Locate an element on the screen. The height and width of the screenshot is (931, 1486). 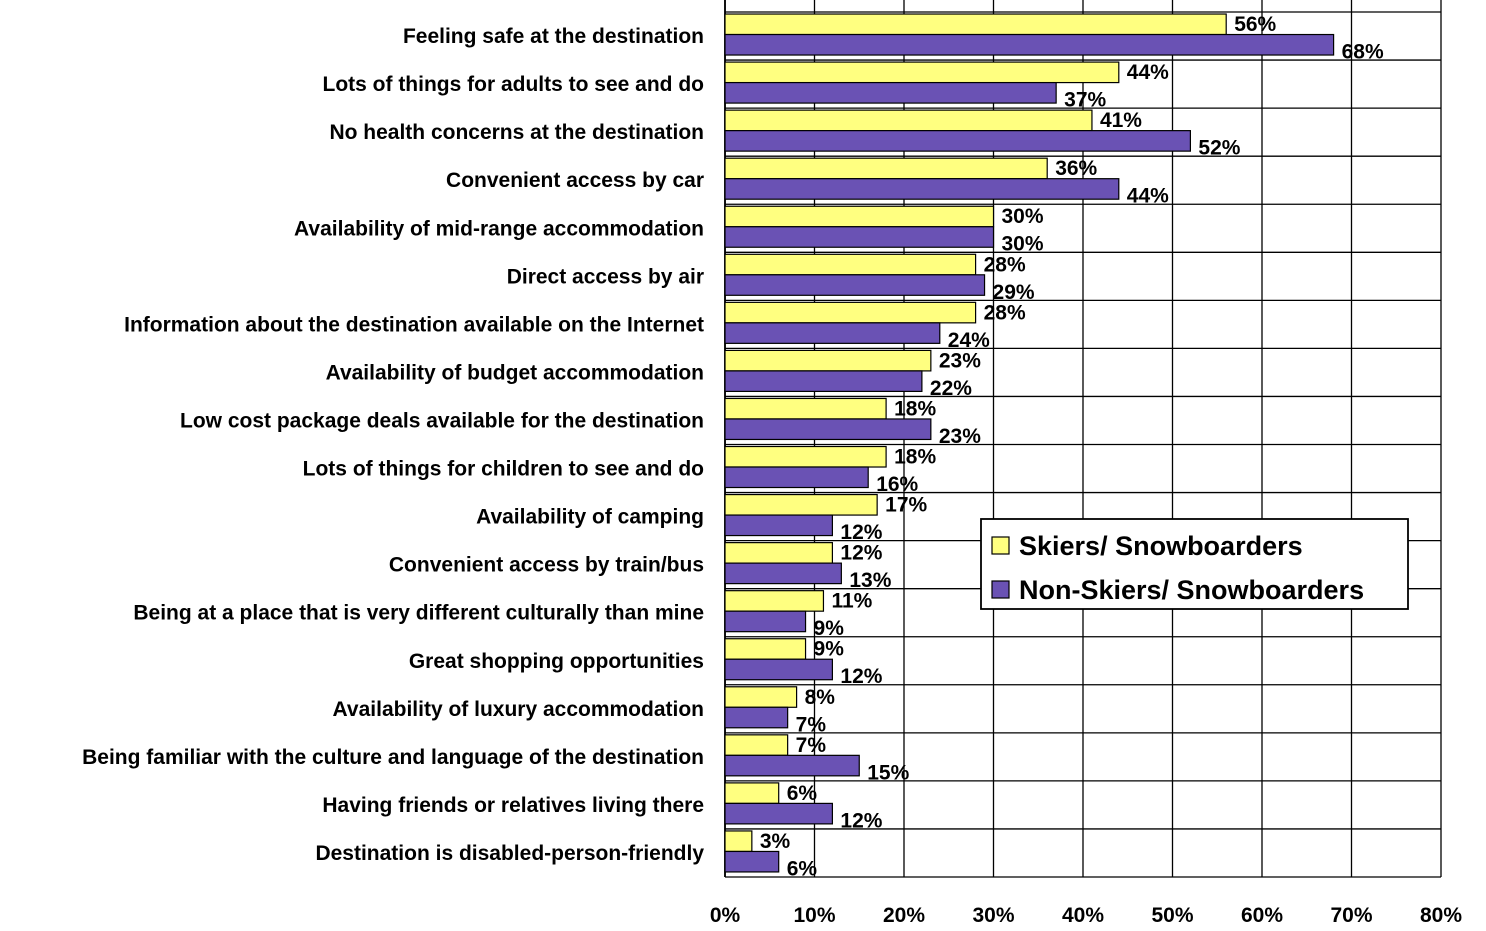
x-tick-label: 60% is located at coordinates (1262, 915).